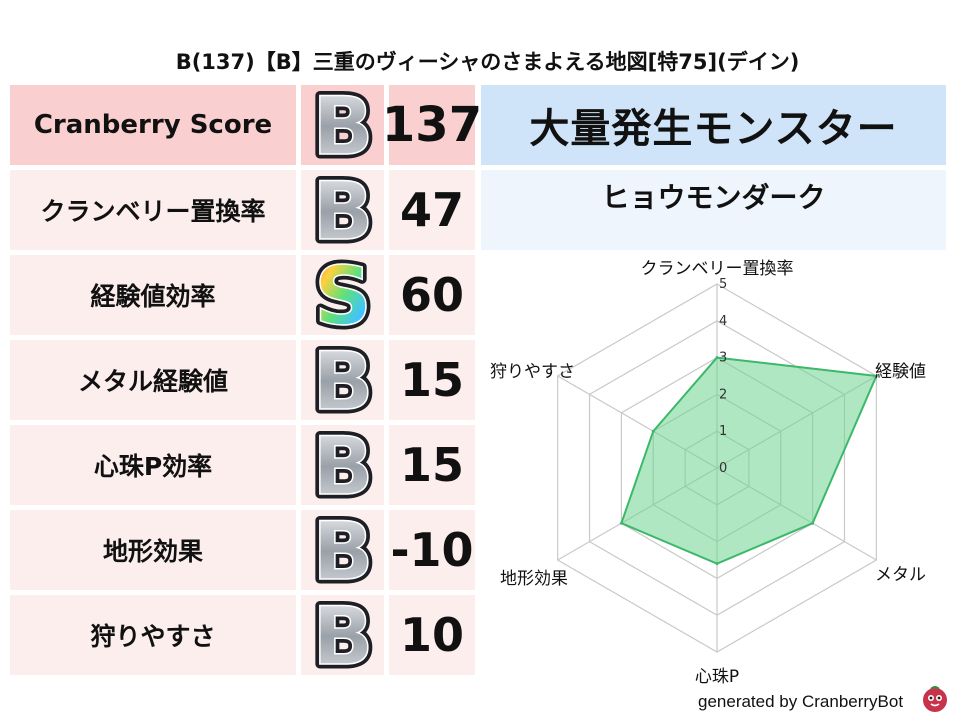 Image resolution: width=960 pixels, height=720 pixels. I want to click on radar-axis-label: メタル, so click(900, 575).